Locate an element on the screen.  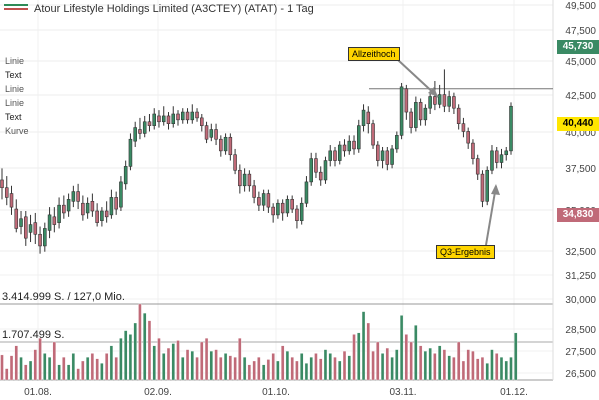
ath-callout: Allzeithoch is located at coordinates (374, 54).